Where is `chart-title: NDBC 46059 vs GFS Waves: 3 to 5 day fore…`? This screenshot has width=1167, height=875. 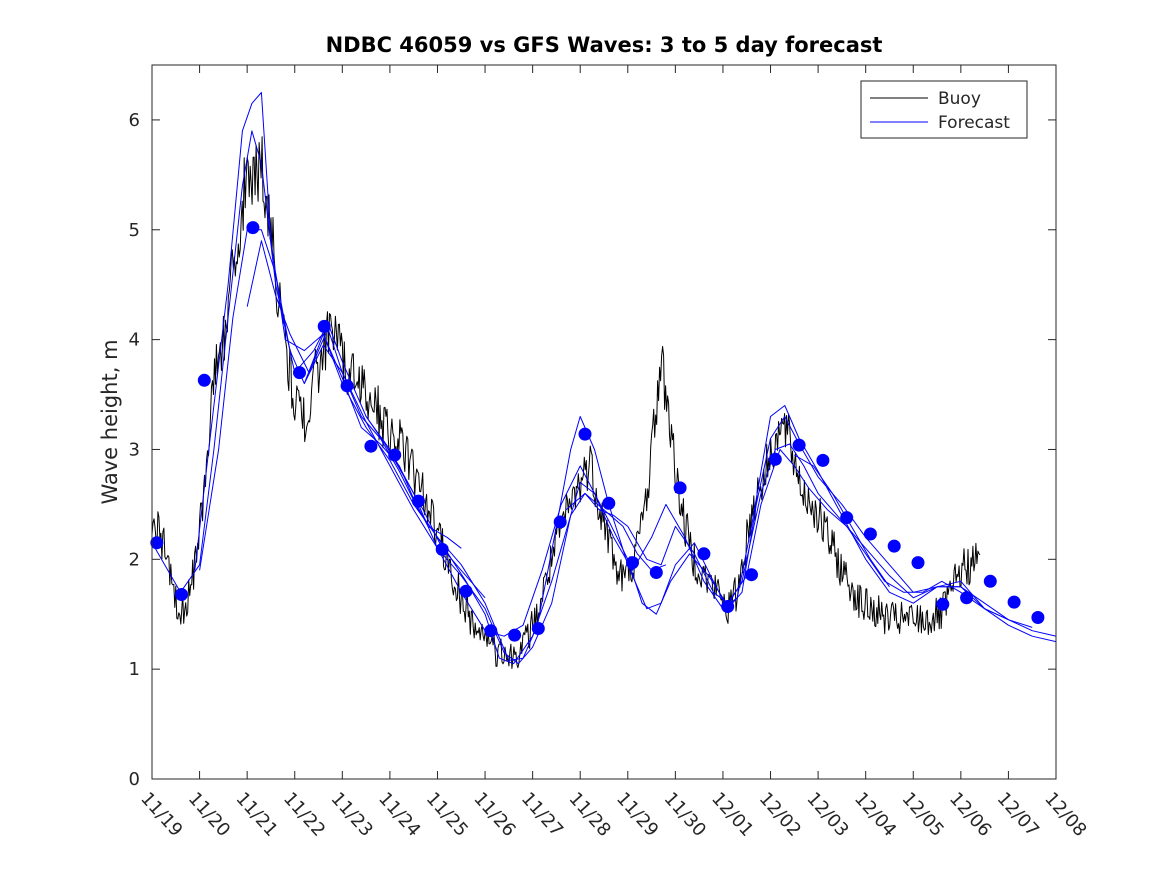 chart-title: NDBC 46059 vs GFS Waves: 3 to 5 day fore… is located at coordinates (604, 45).